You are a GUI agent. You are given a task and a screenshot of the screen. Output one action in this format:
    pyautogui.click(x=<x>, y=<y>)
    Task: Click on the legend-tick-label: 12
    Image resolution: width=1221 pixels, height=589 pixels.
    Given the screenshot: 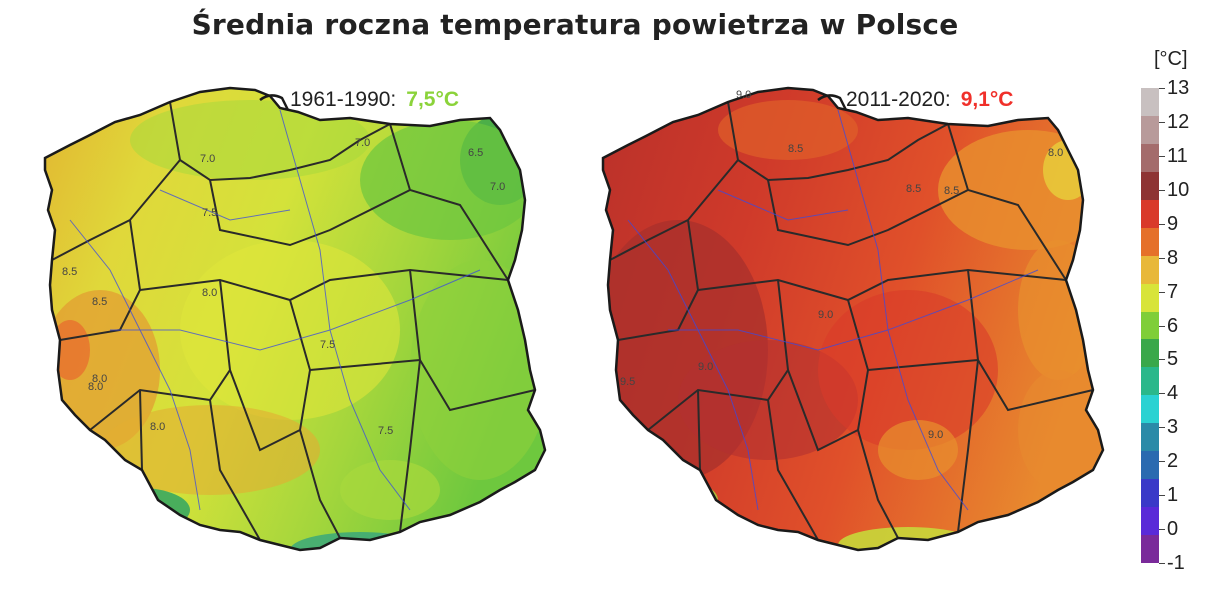 What is the action you would take?
    pyautogui.click(x=1178, y=121)
    